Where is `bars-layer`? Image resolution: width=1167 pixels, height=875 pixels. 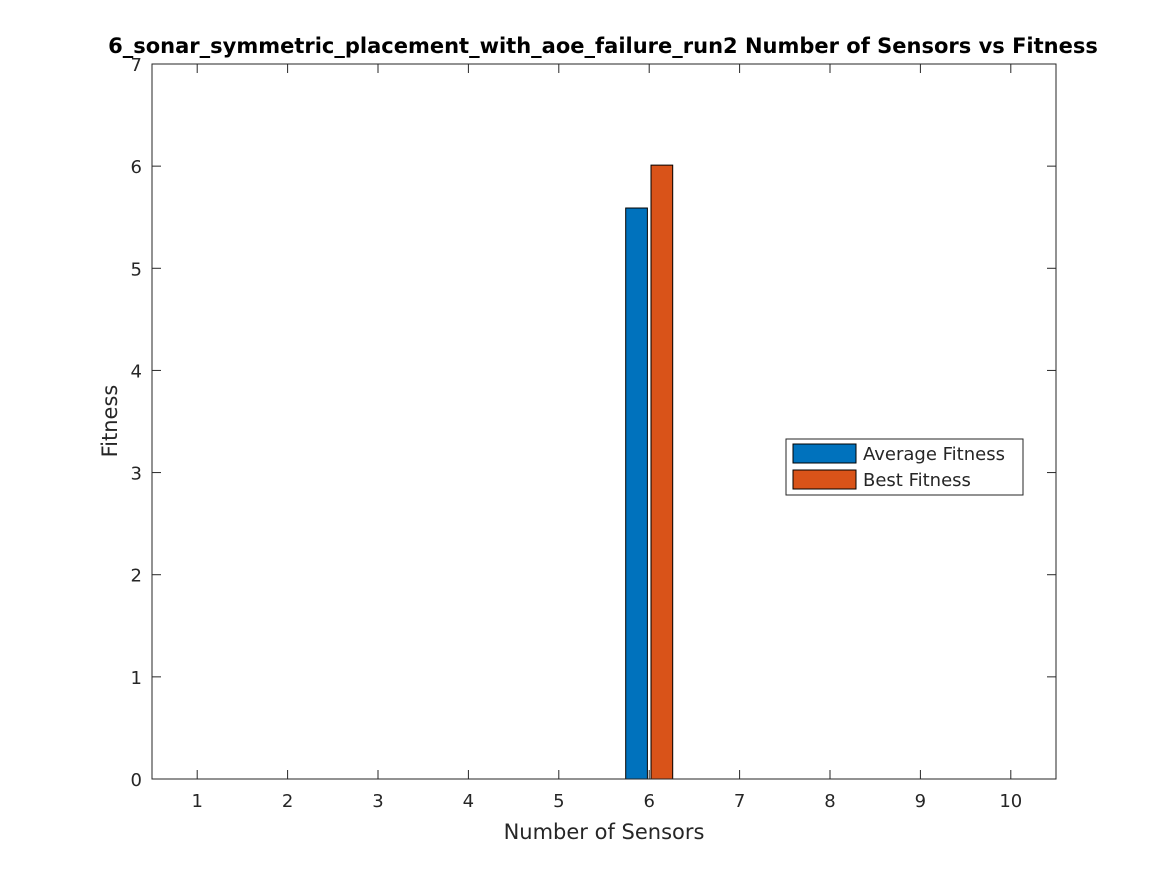 bars-layer is located at coordinates (649, 472).